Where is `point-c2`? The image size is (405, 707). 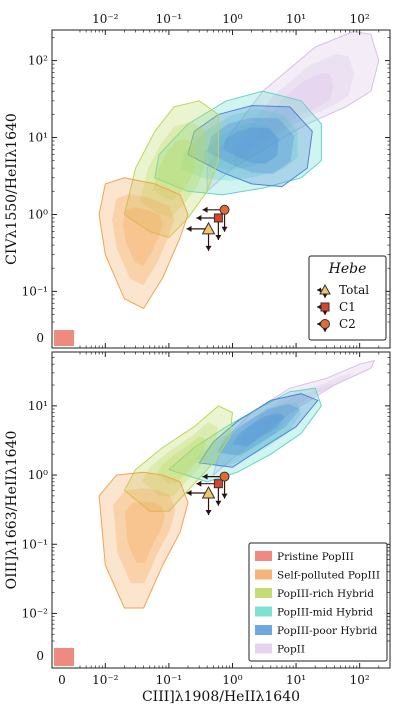
point-c2 is located at coordinates (216, 218).